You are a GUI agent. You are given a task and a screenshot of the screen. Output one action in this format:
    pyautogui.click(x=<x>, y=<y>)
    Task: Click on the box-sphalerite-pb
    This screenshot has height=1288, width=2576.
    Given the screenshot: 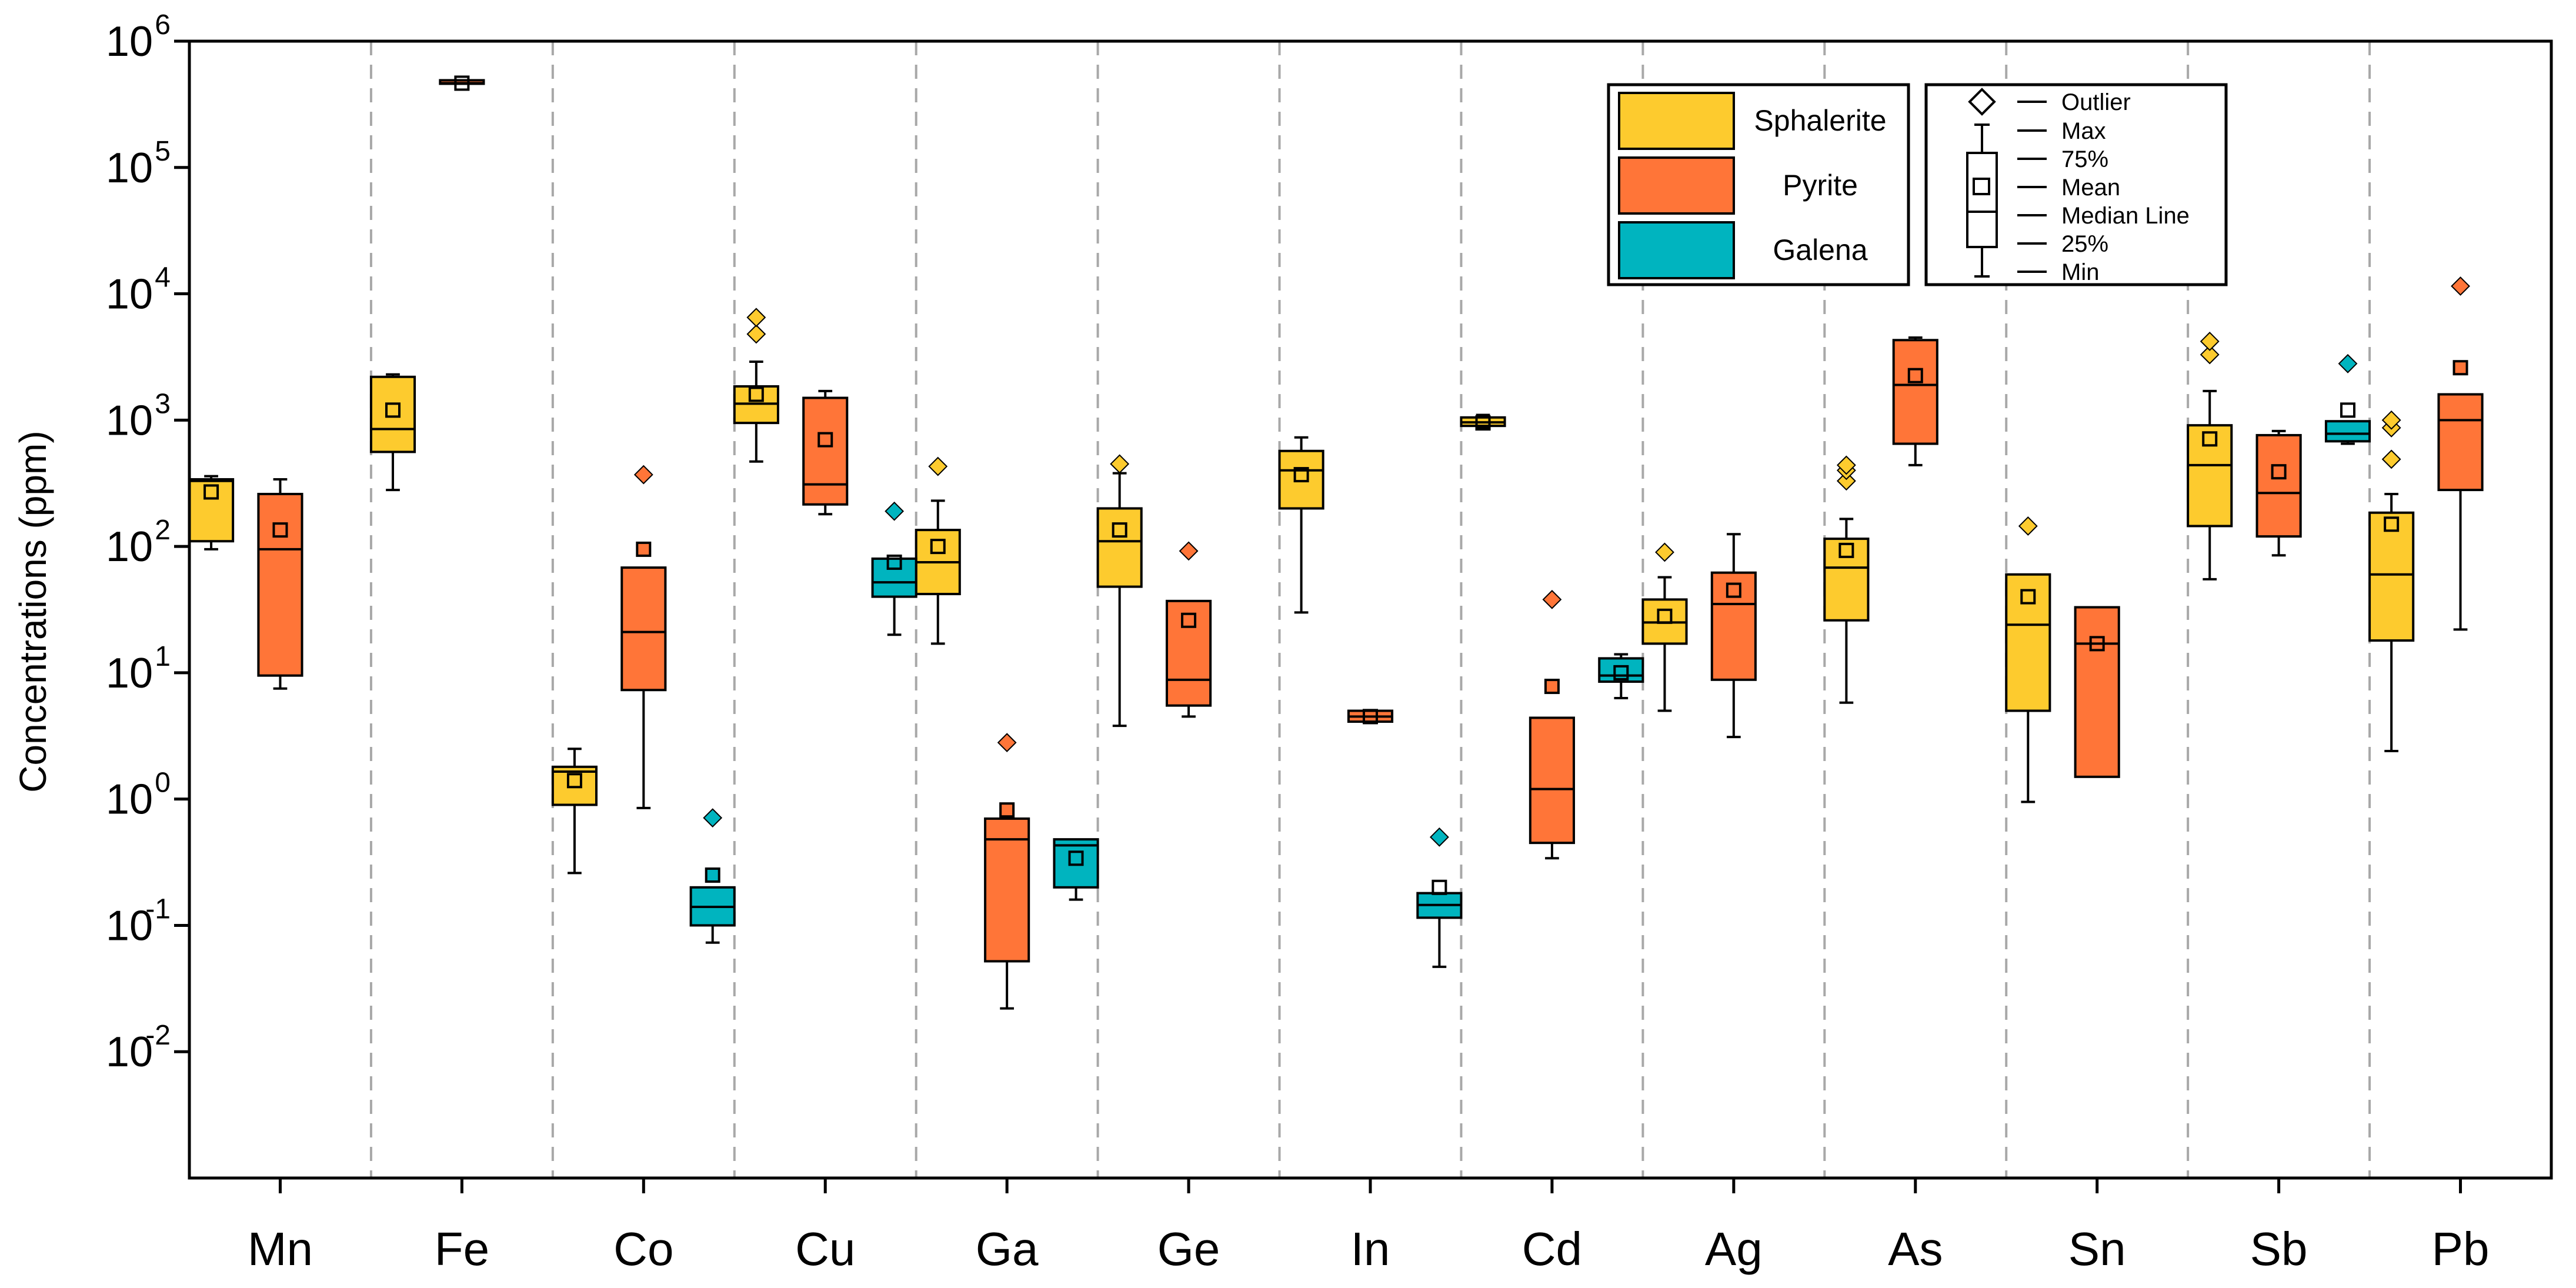 What is the action you would take?
    pyautogui.click(x=2391, y=581)
    